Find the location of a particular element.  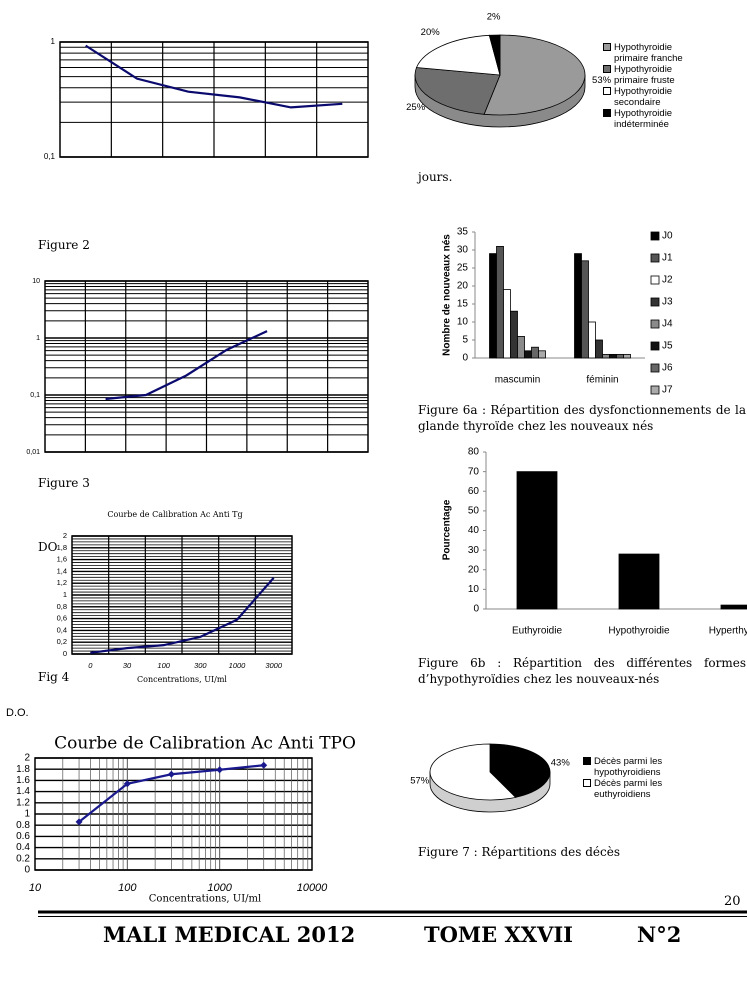

y-tick-label: 20 is located at coordinates (474, 569).